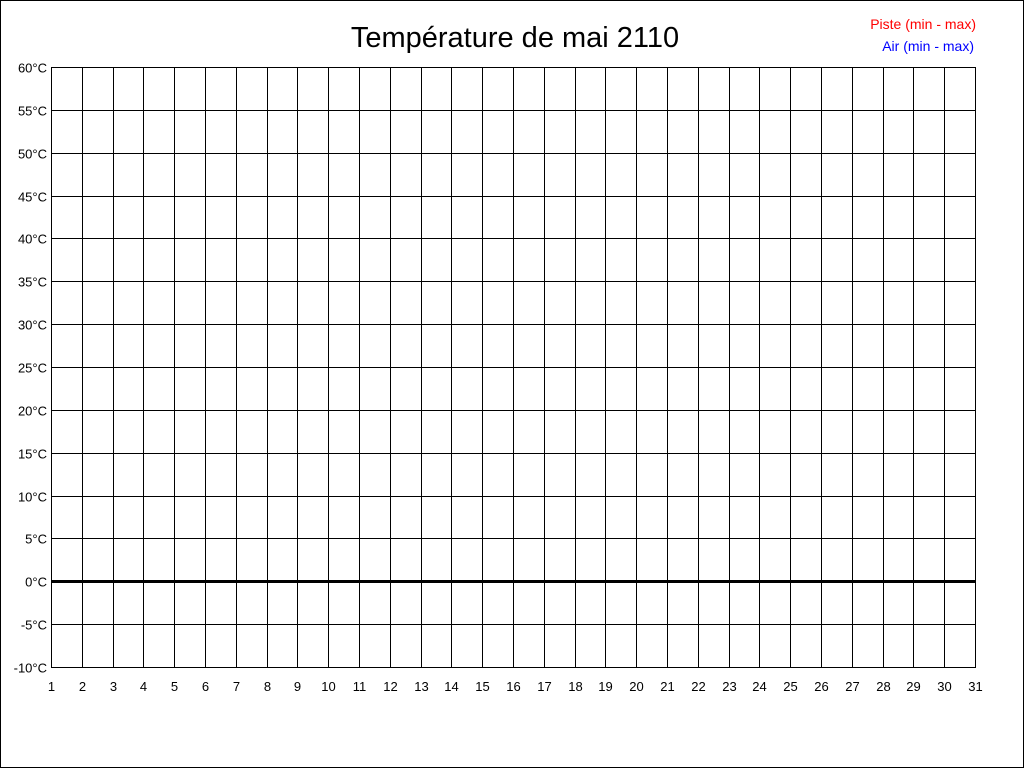 This screenshot has height=768, width=1024. What do you see at coordinates (913, 686) in the screenshot?
I see `x-tick-label: 29` at bounding box center [913, 686].